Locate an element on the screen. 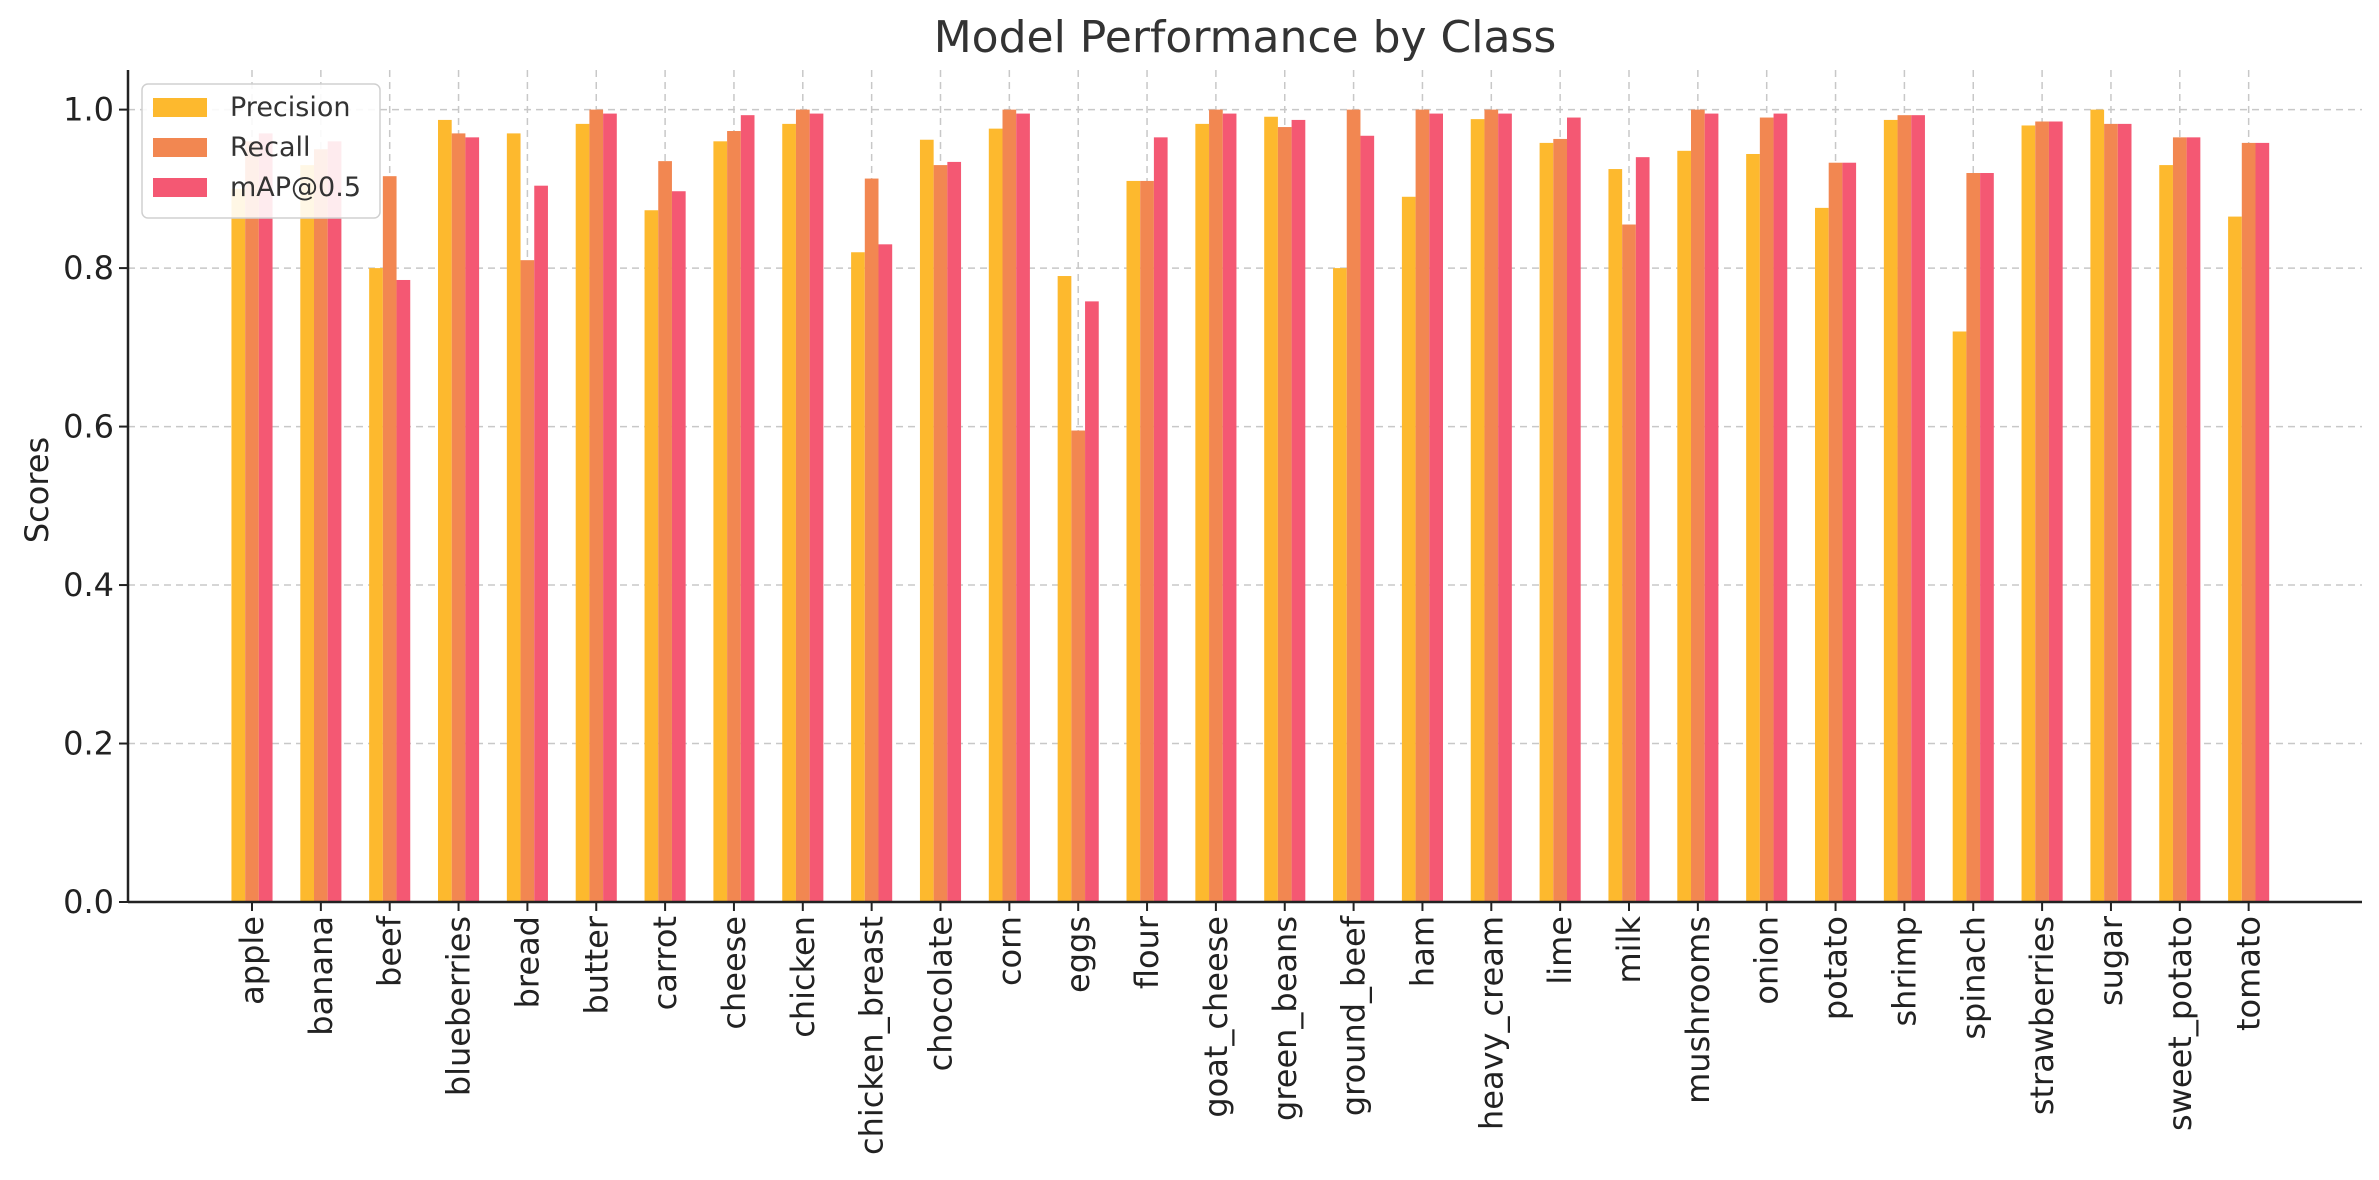 The image size is (2379, 1180). x-tick-label: lime is located at coordinates (1560, 950).